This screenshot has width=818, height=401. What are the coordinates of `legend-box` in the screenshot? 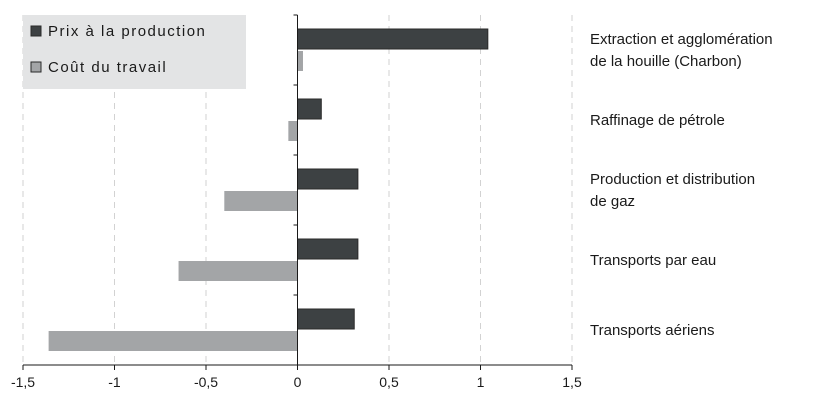 It's located at (134, 52).